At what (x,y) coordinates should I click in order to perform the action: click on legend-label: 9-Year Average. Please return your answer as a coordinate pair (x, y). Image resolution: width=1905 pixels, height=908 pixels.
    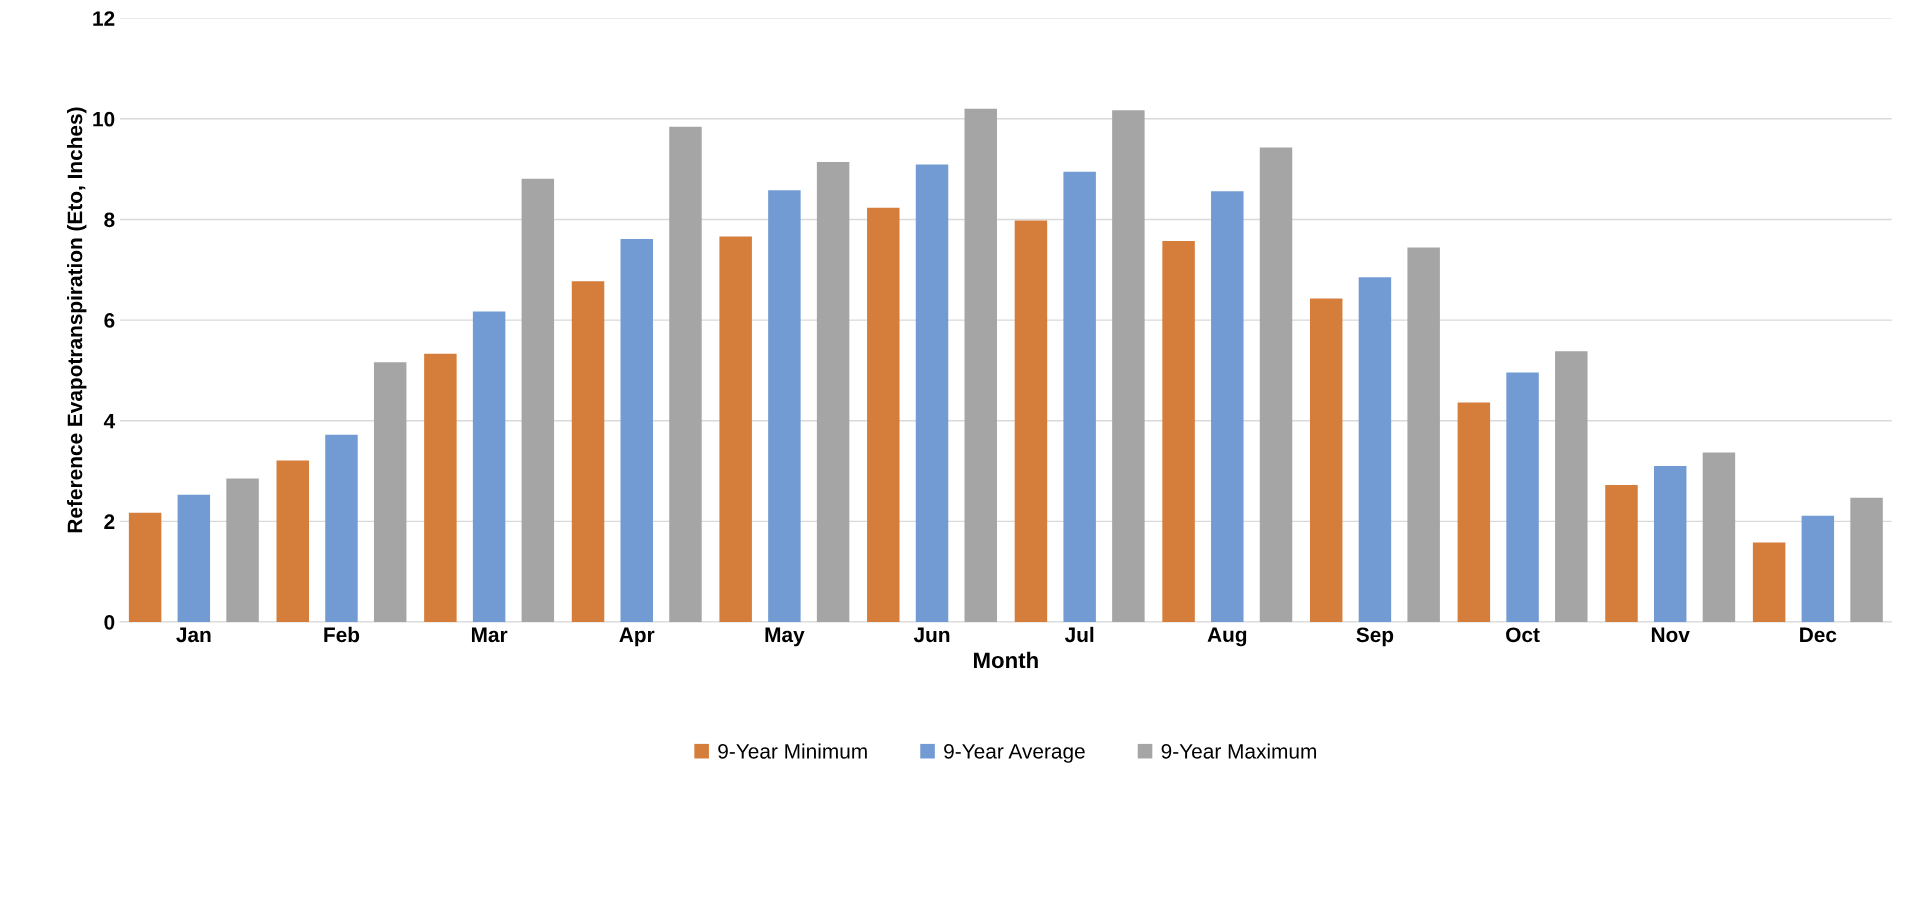
    Looking at the image, I should click on (1014, 753).